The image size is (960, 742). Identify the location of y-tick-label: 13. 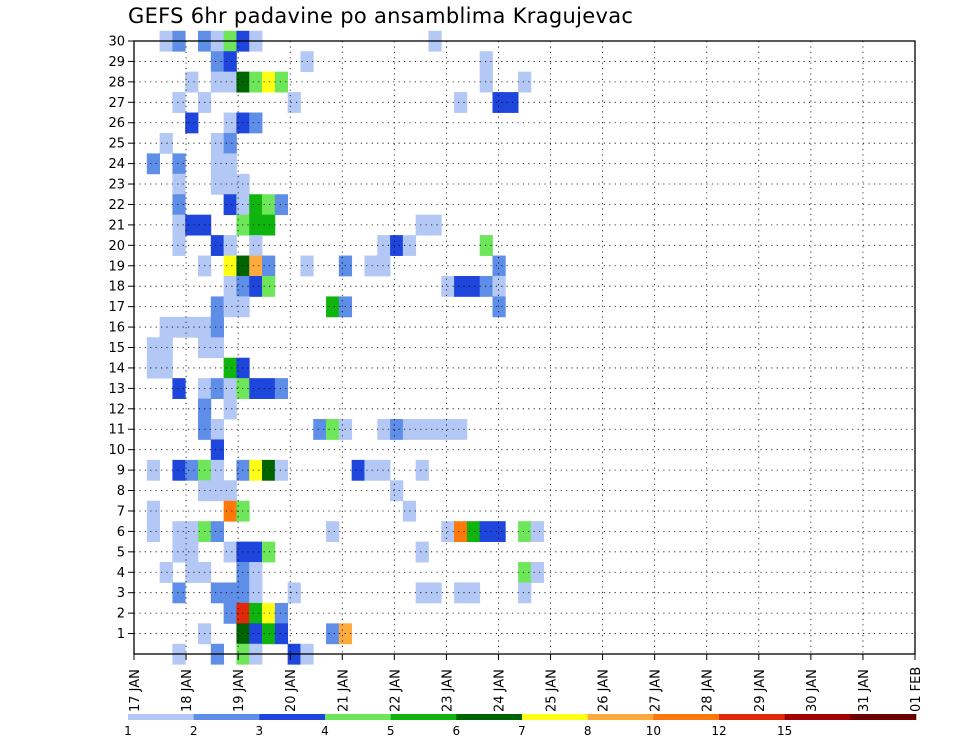
(116, 389).